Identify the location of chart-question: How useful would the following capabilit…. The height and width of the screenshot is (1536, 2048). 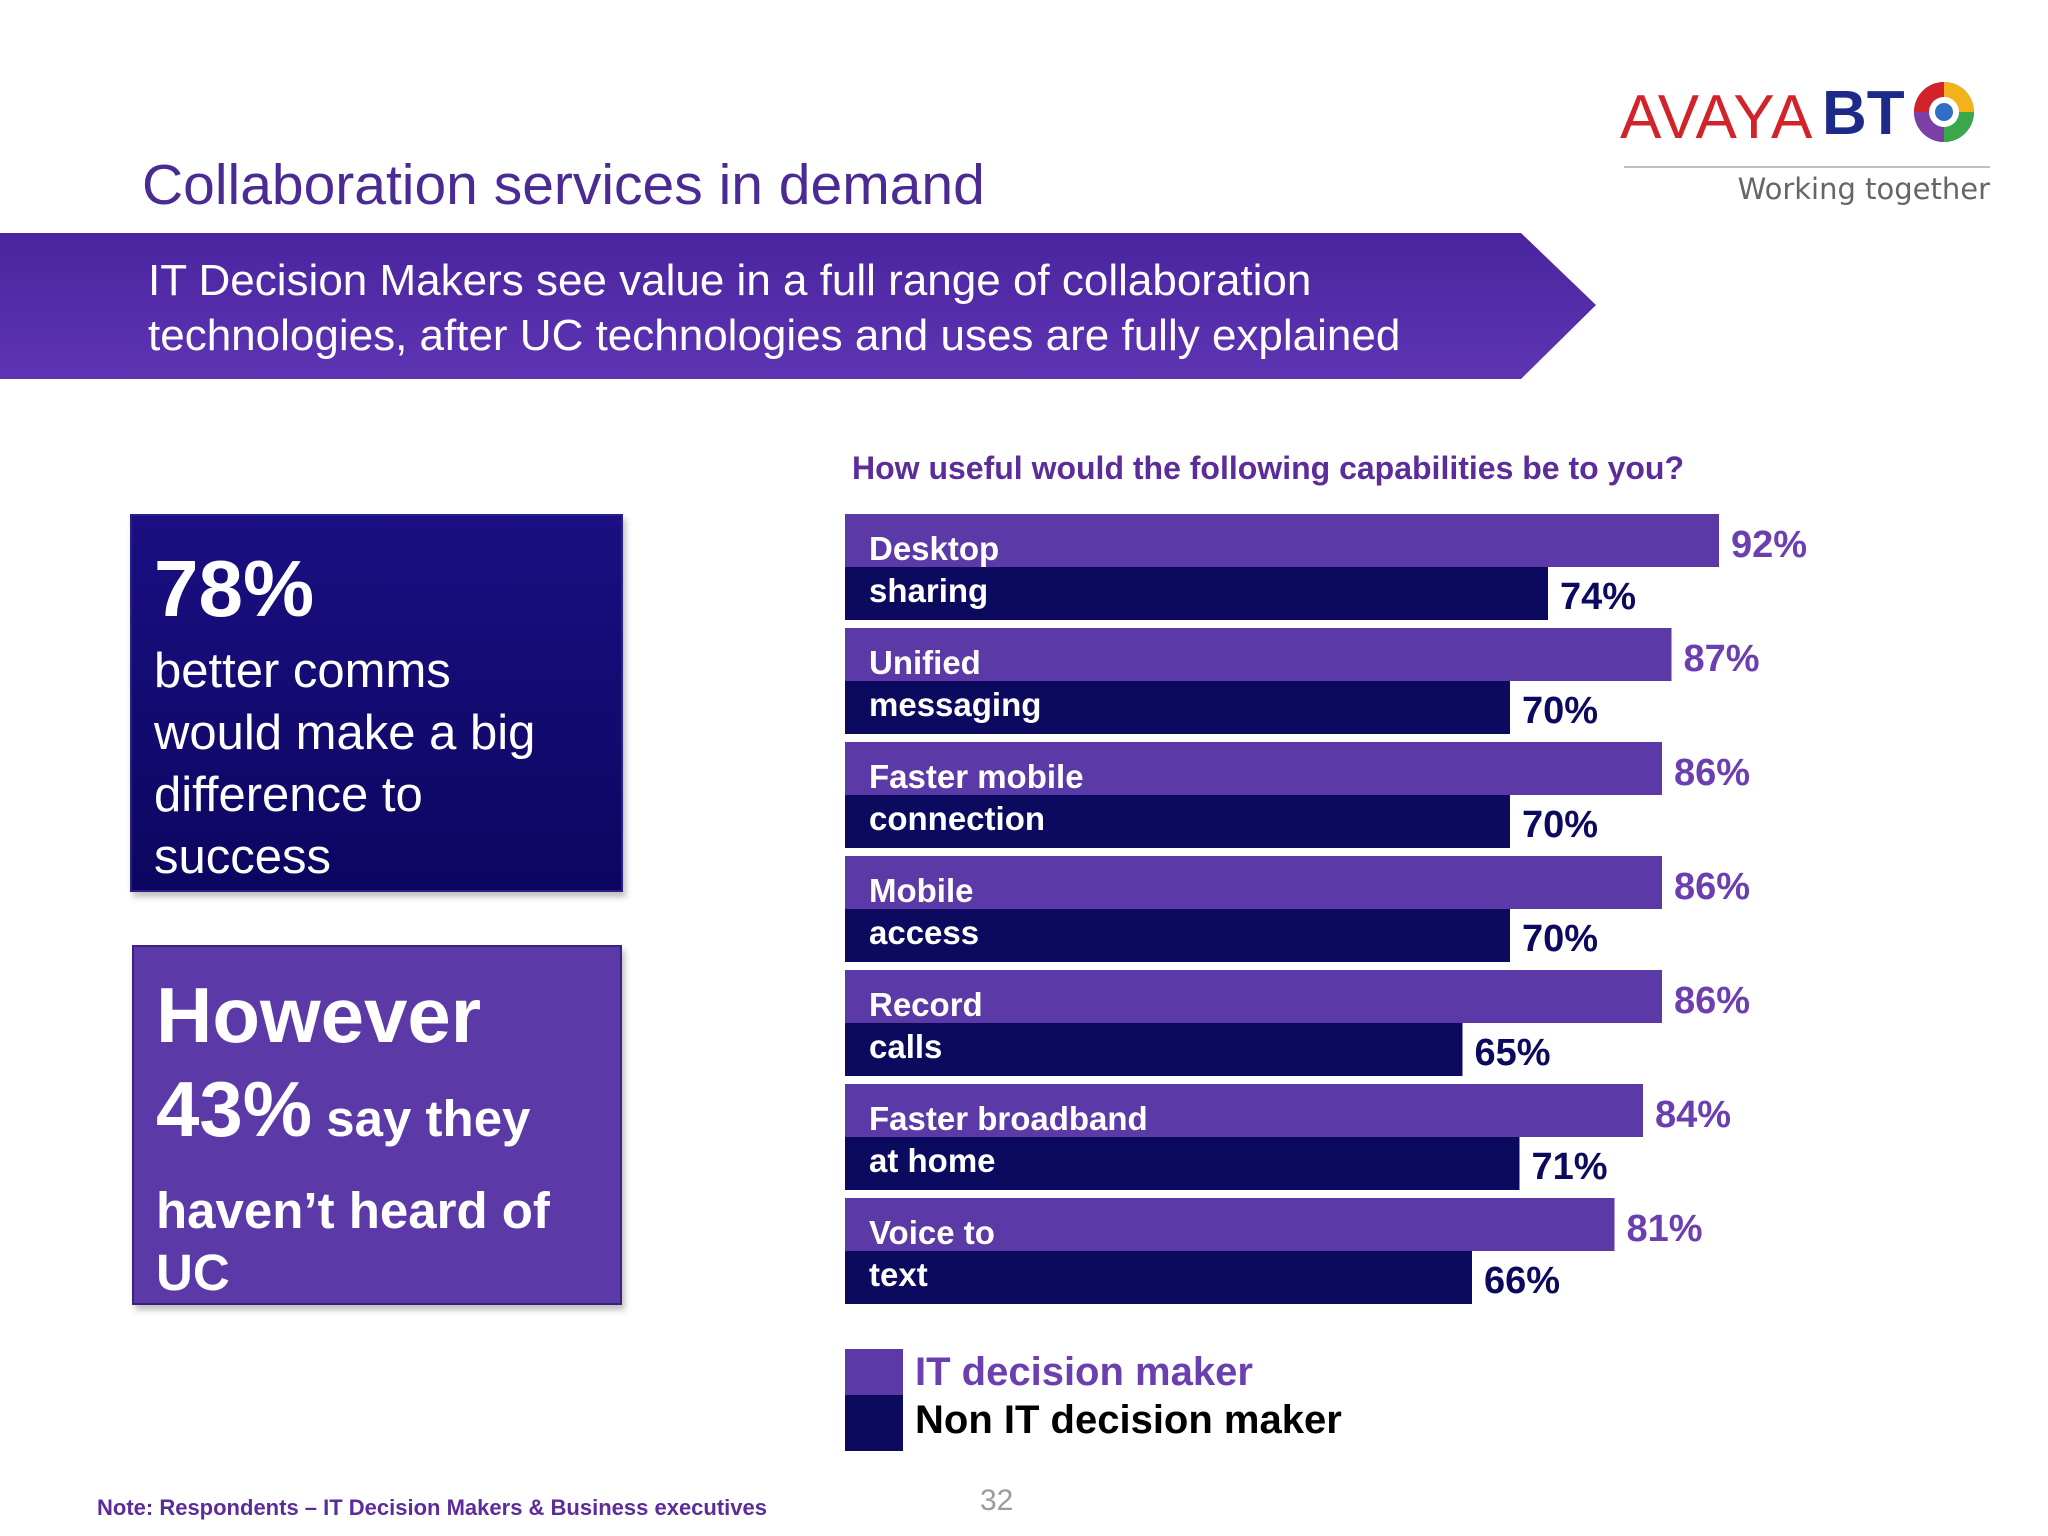
(1268, 468).